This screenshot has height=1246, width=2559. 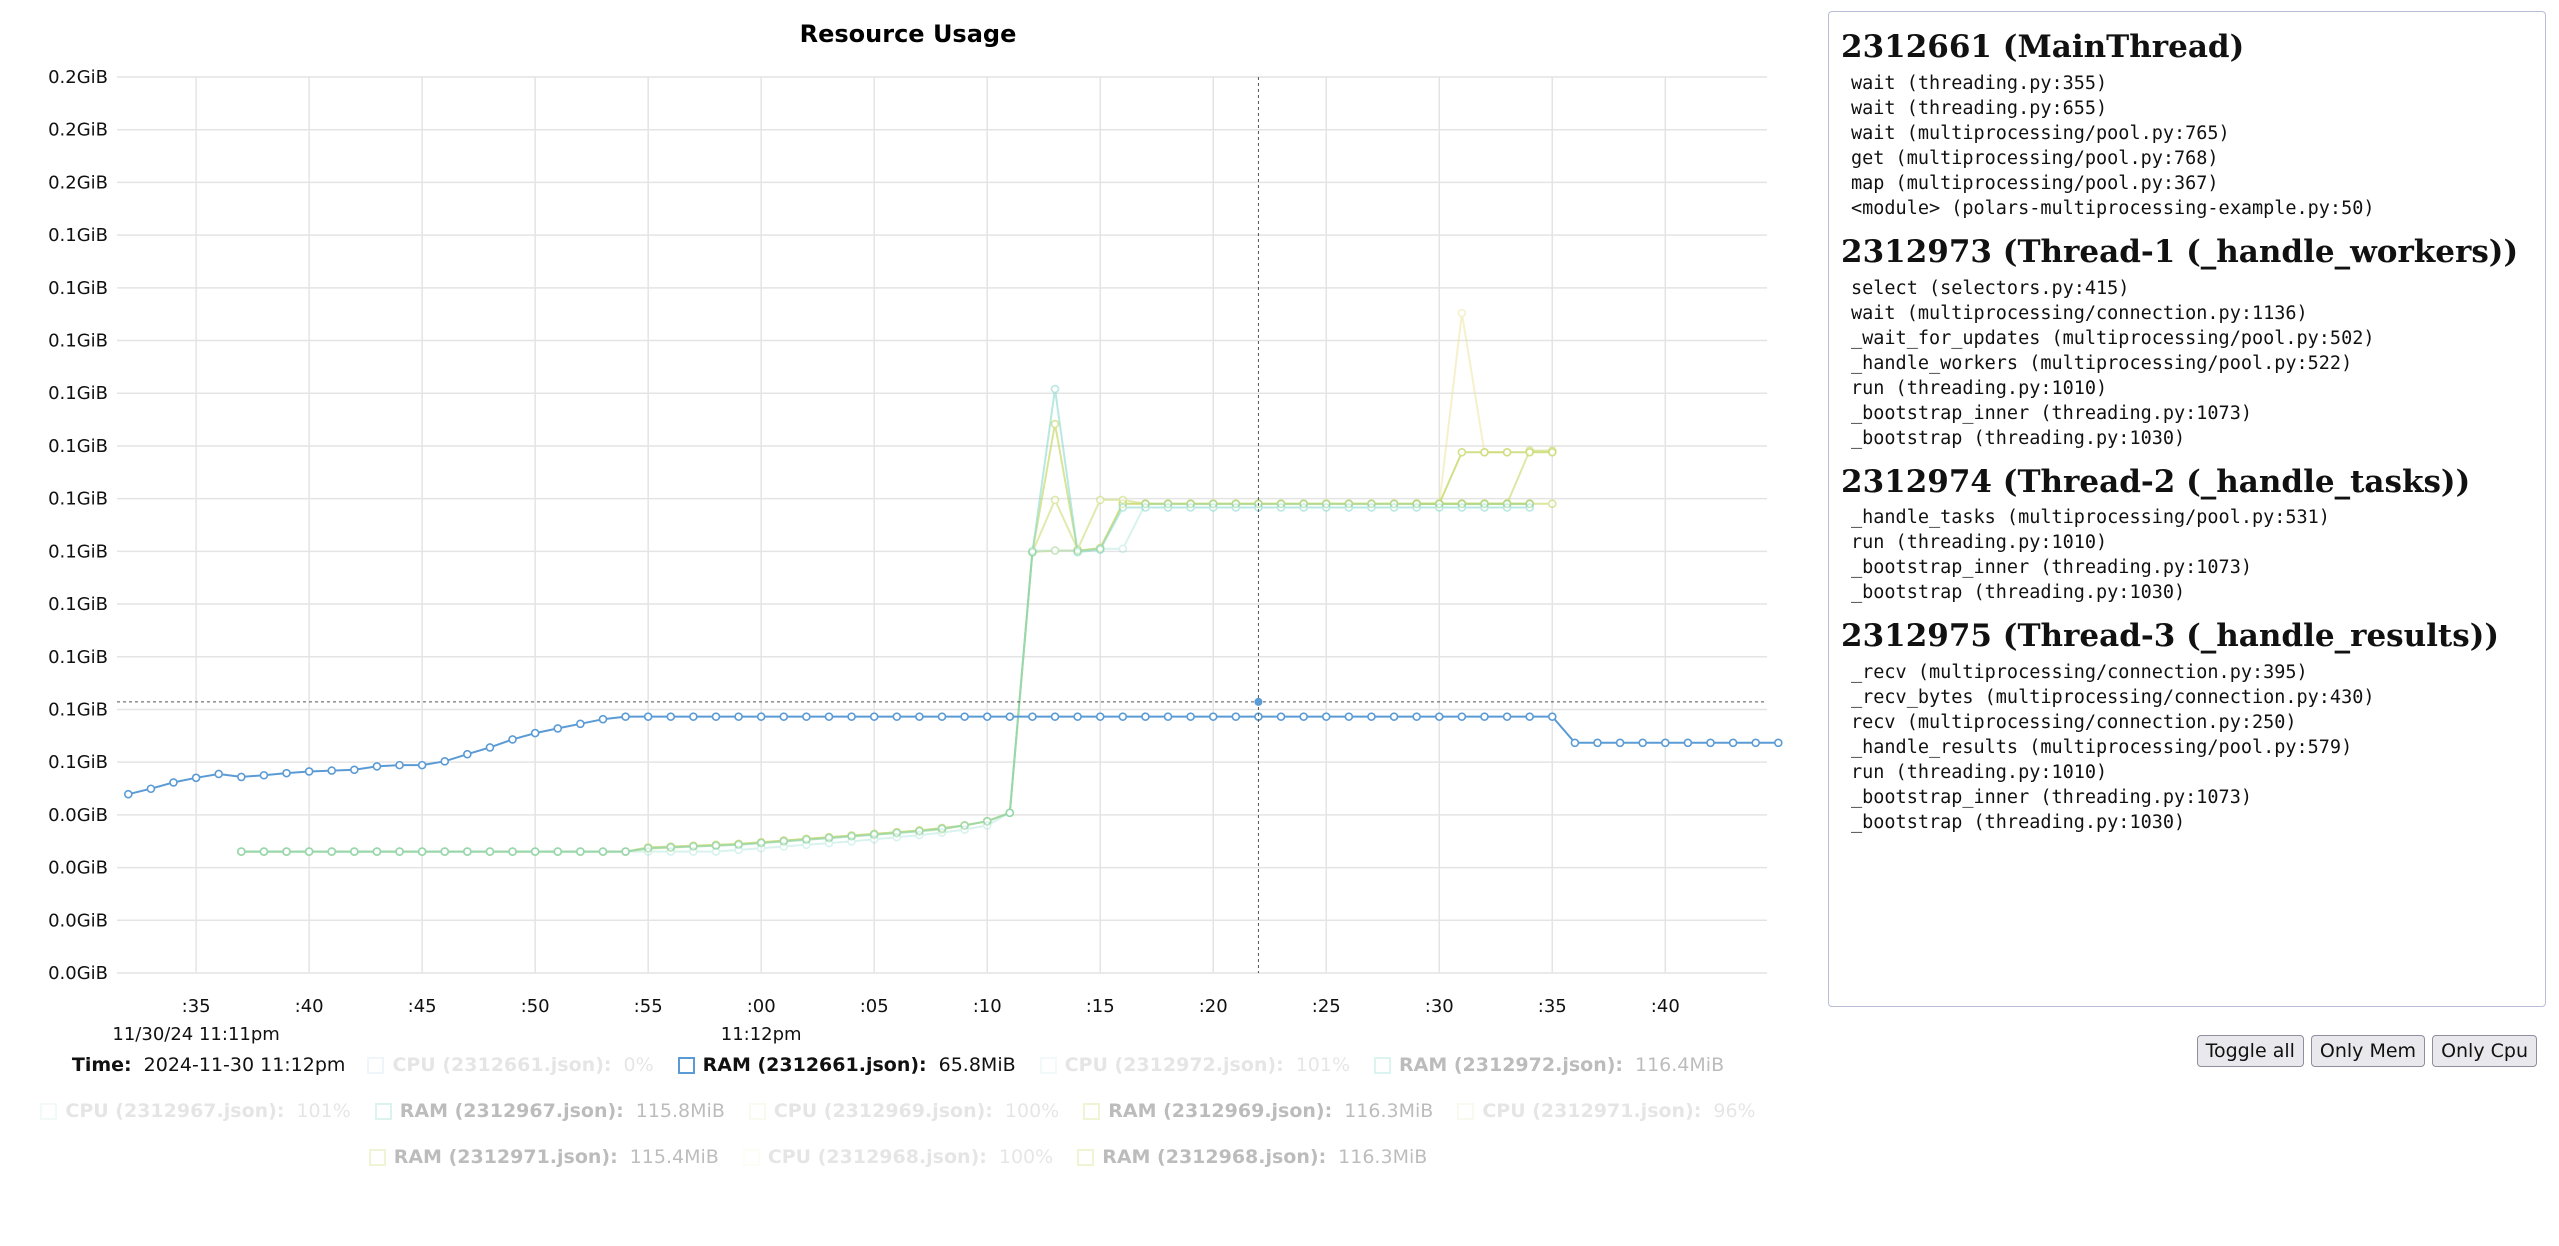 I want to click on legend-item: CPU (2312971.json): 96%, so click(x=1606, y=1111).